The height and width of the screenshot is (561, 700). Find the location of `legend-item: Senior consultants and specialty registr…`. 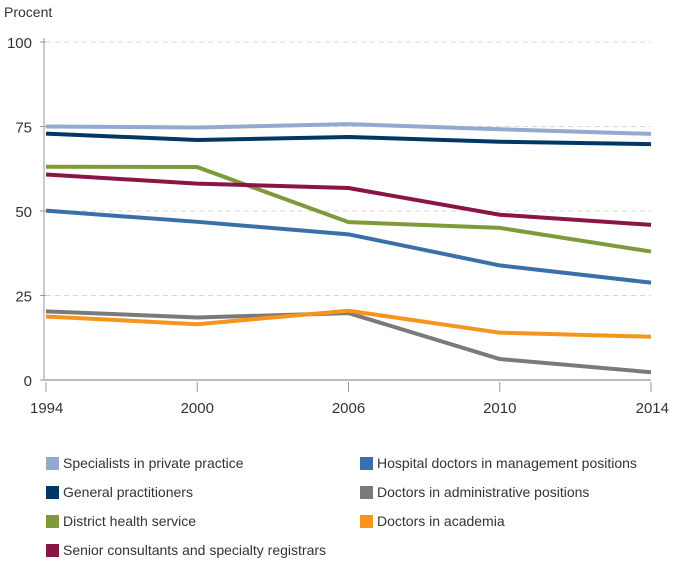

legend-item: Senior consultants and specialty registr… is located at coordinates (203, 550).